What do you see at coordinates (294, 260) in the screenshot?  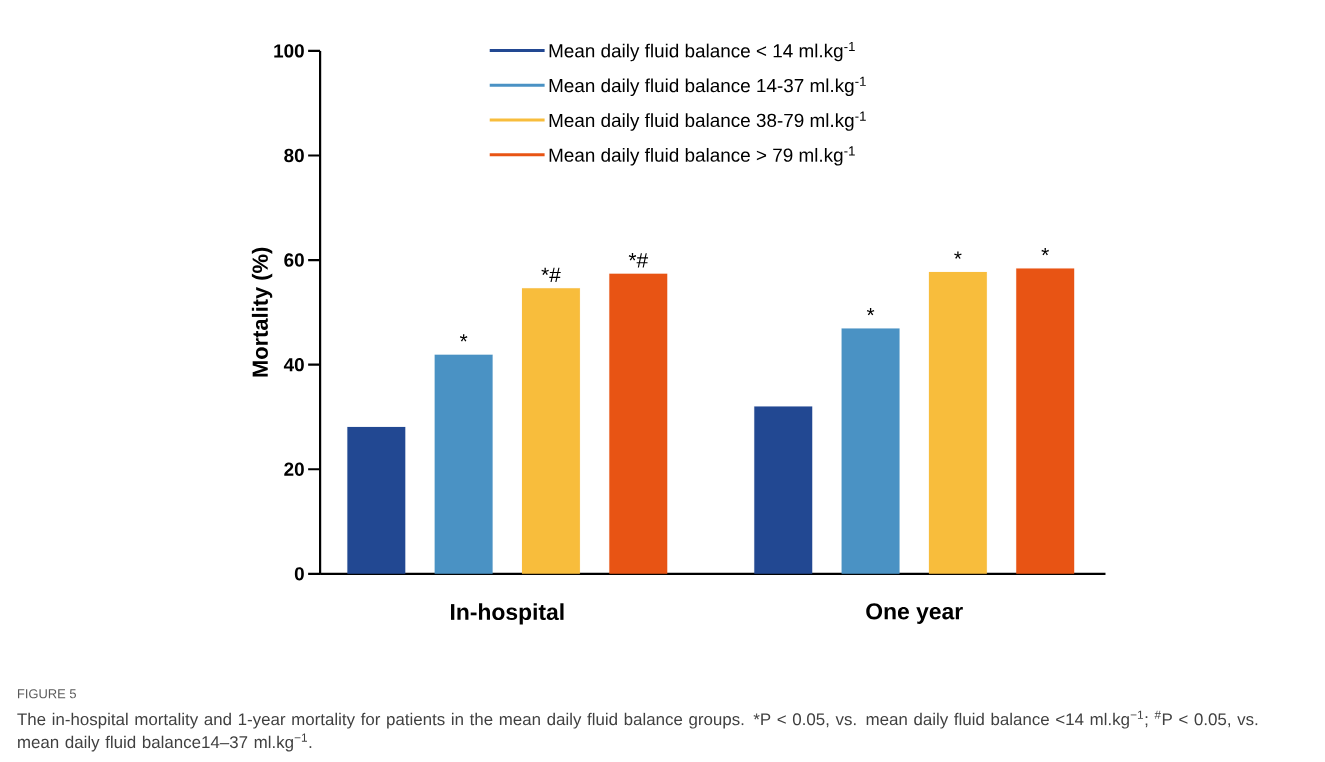 I see `y-tick-label: 60` at bounding box center [294, 260].